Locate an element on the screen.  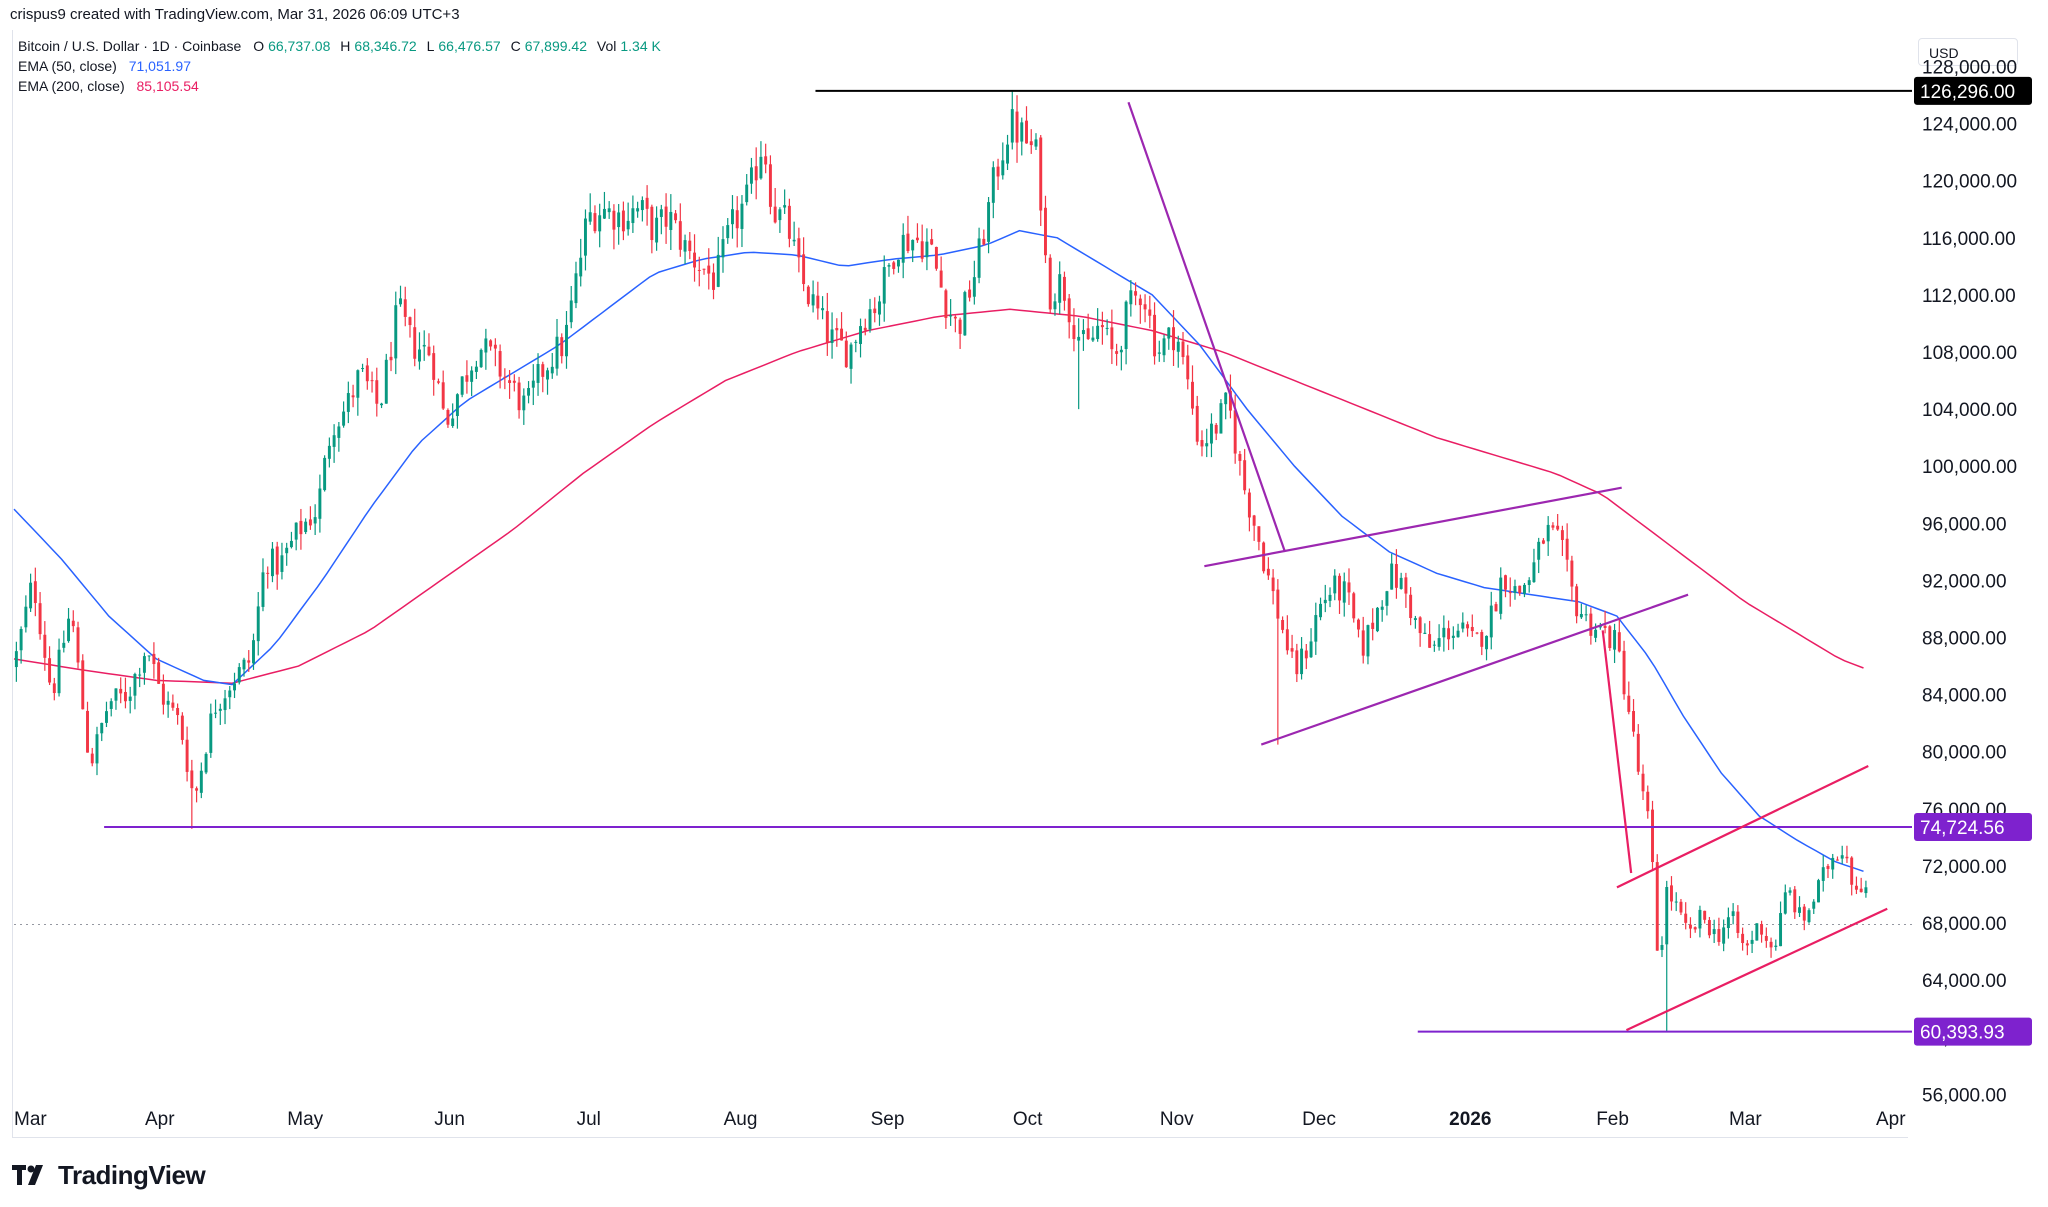
y-tick-label: 104,000.00 is located at coordinates (1969, 410).